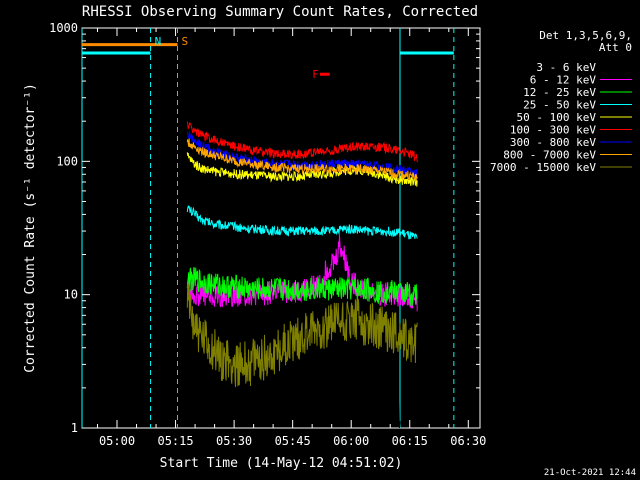 Image resolution: width=640 pixels, height=480 pixels. Describe the element at coordinates (351, 441) in the screenshot. I see `x-tick-label-4: 06:00` at that location.